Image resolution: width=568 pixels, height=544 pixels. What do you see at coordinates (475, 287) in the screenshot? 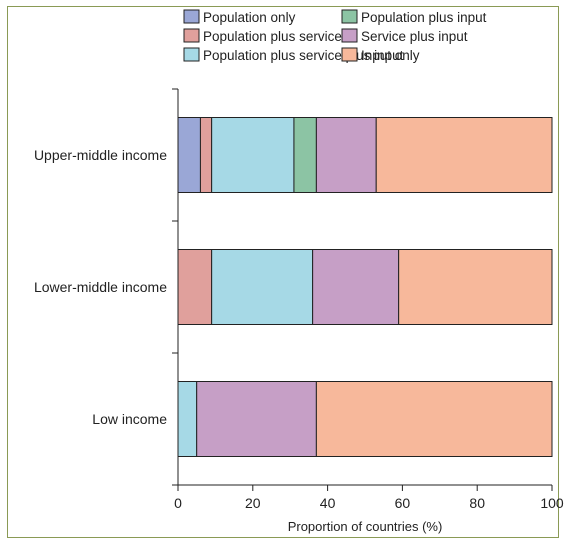
I see `bar-lower-middle-income-input-only` at bounding box center [475, 287].